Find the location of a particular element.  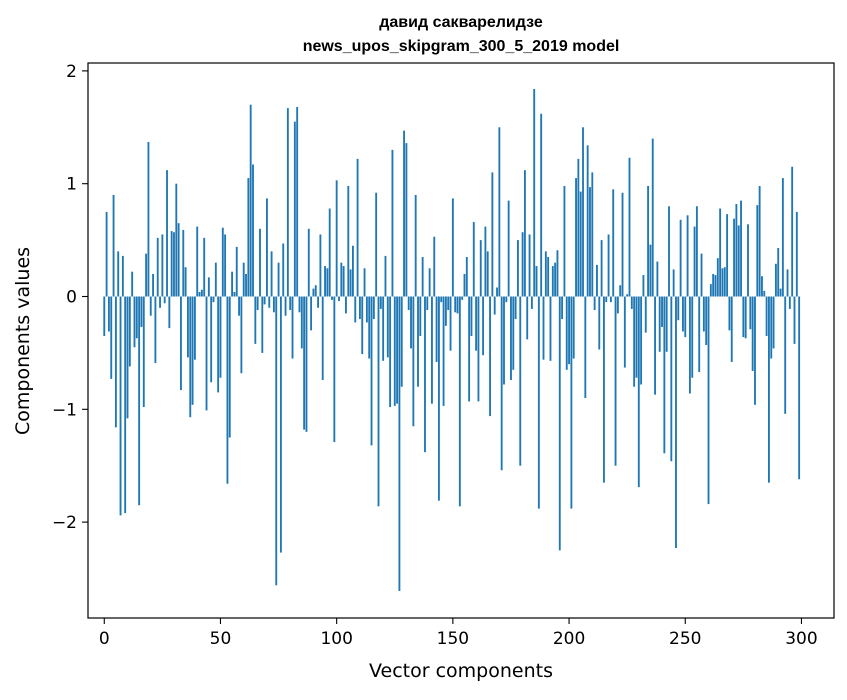

x-tick-label: 300 is located at coordinates (801, 639).